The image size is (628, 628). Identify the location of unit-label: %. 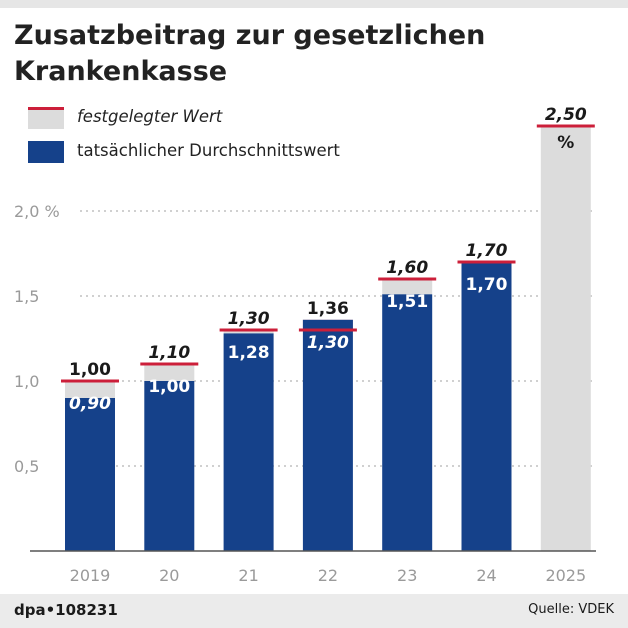
(565, 143).